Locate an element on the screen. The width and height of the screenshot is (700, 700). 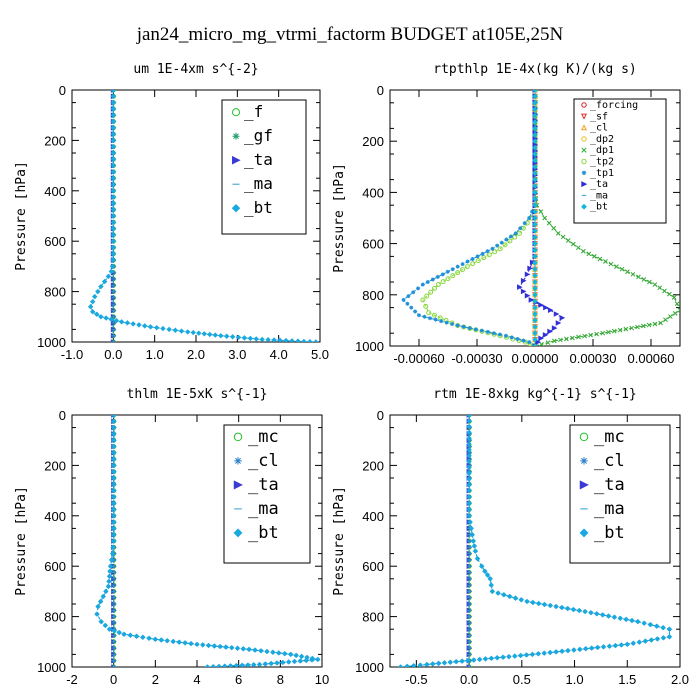
legend-marker_cl is located at coordinates (584, 127).